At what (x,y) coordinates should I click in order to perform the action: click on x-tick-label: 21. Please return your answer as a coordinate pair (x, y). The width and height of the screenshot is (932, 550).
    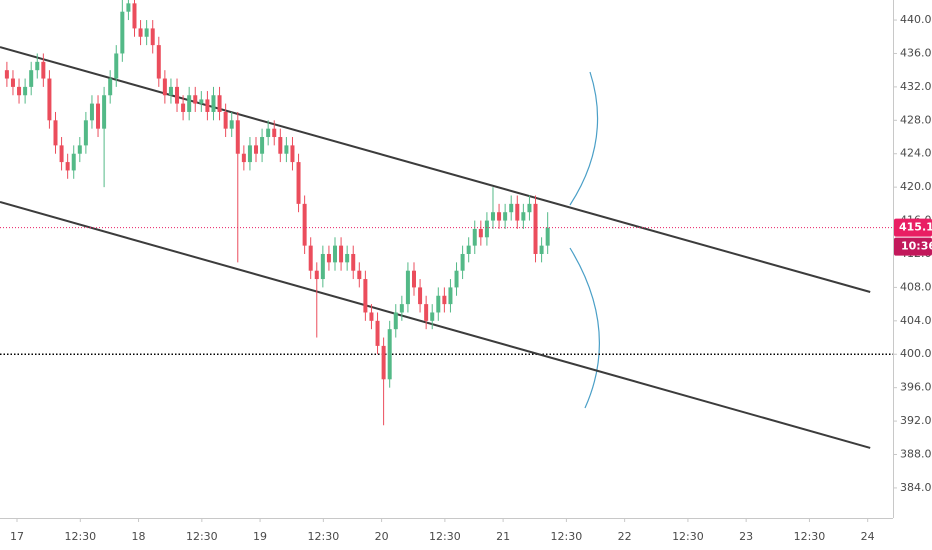
    Looking at the image, I should click on (503, 536).